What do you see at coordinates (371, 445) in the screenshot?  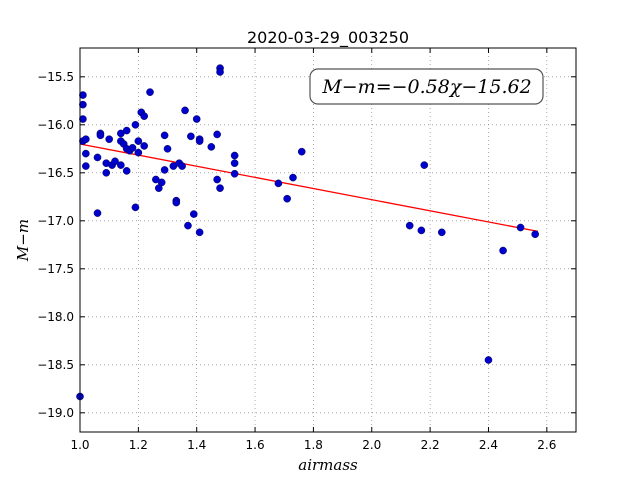 I see `x-tick-label: 2.0` at bounding box center [371, 445].